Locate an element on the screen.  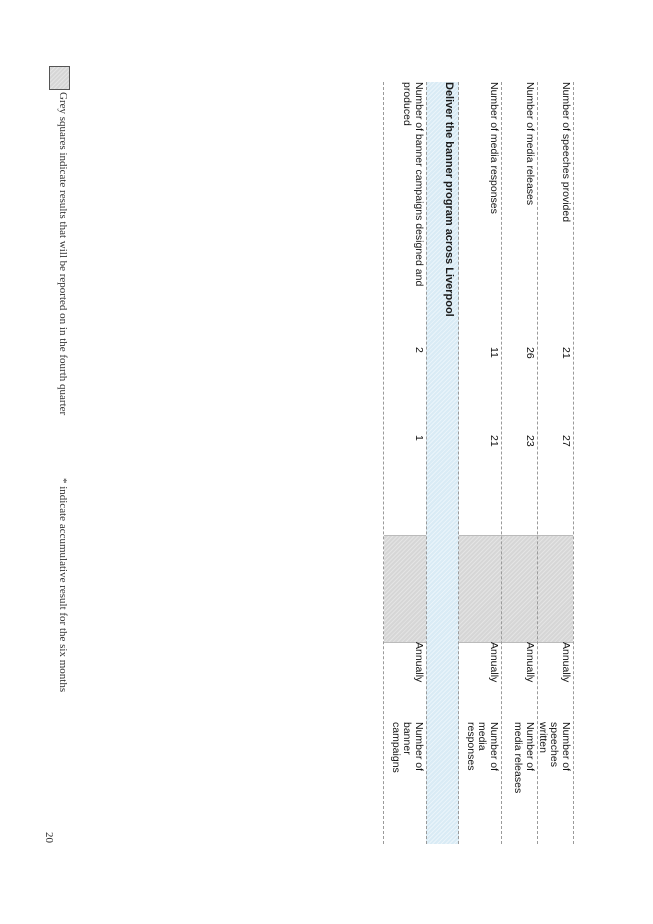
row-value-2: 23 is located at coordinates (530, 441).